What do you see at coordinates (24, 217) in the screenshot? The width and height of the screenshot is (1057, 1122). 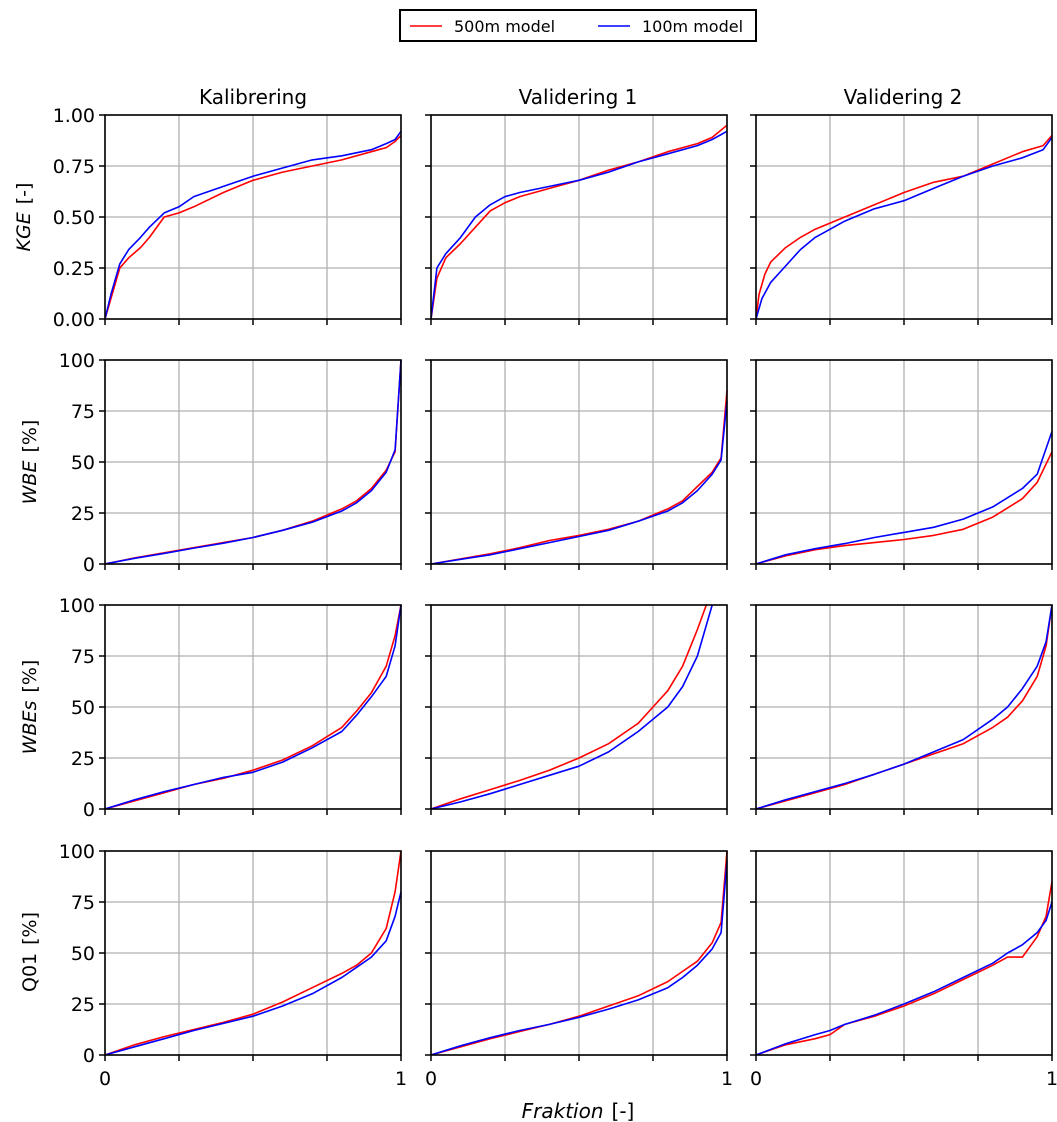 I see `y-axis-label-kge: KGE[-]` at bounding box center [24, 217].